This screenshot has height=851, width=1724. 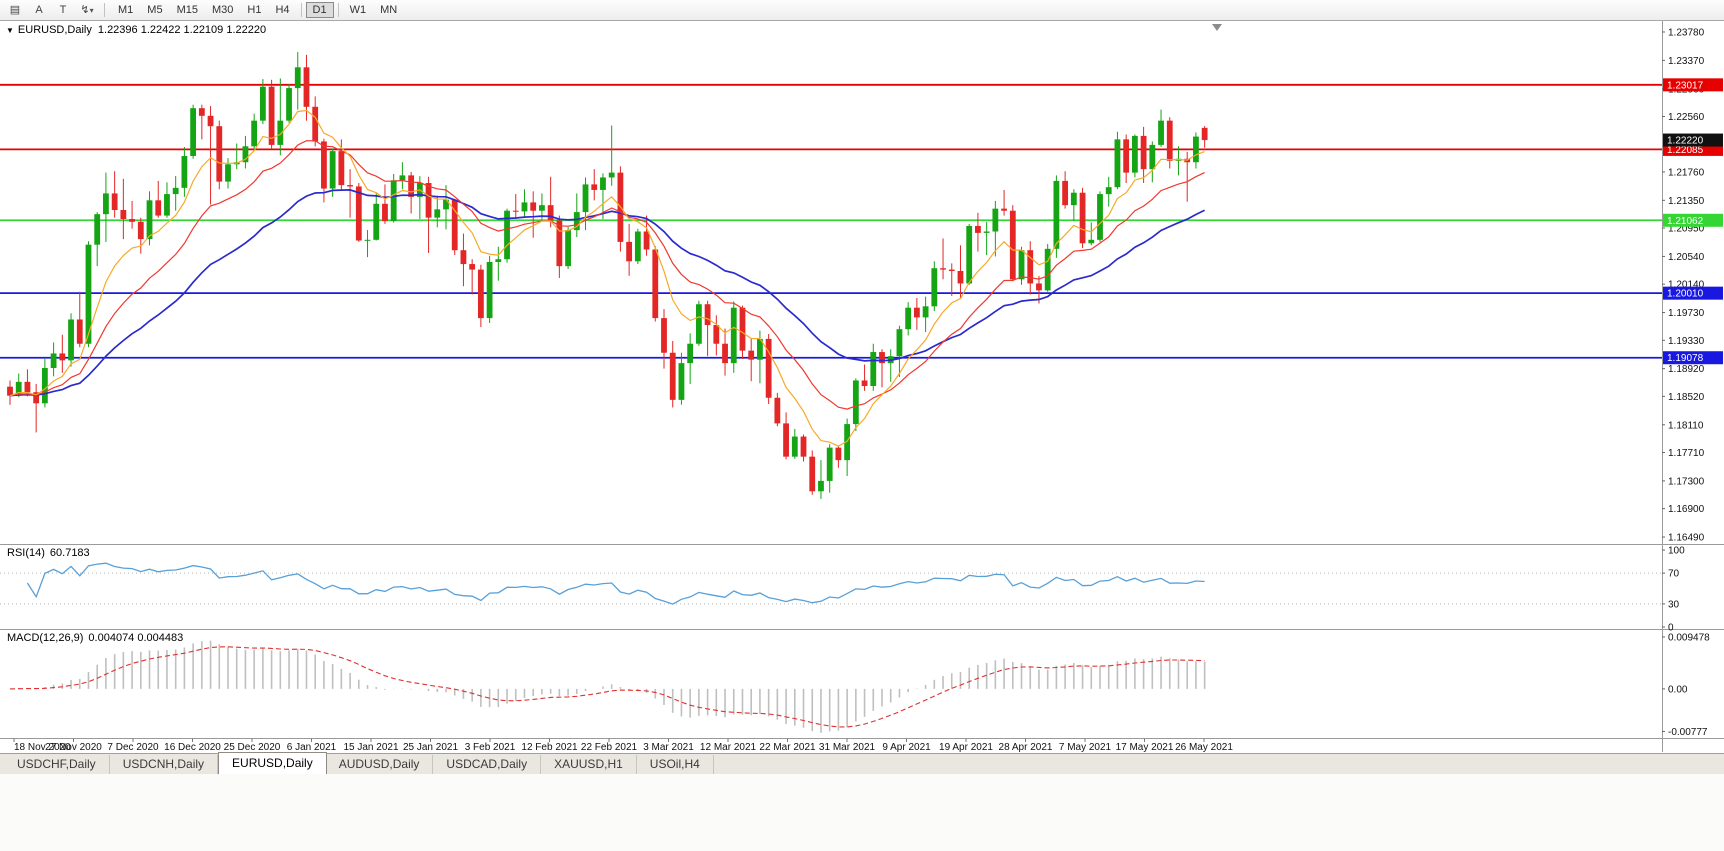 What do you see at coordinates (388, 10) in the screenshot?
I see `timeframe-button-mn: MN` at bounding box center [388, 10].